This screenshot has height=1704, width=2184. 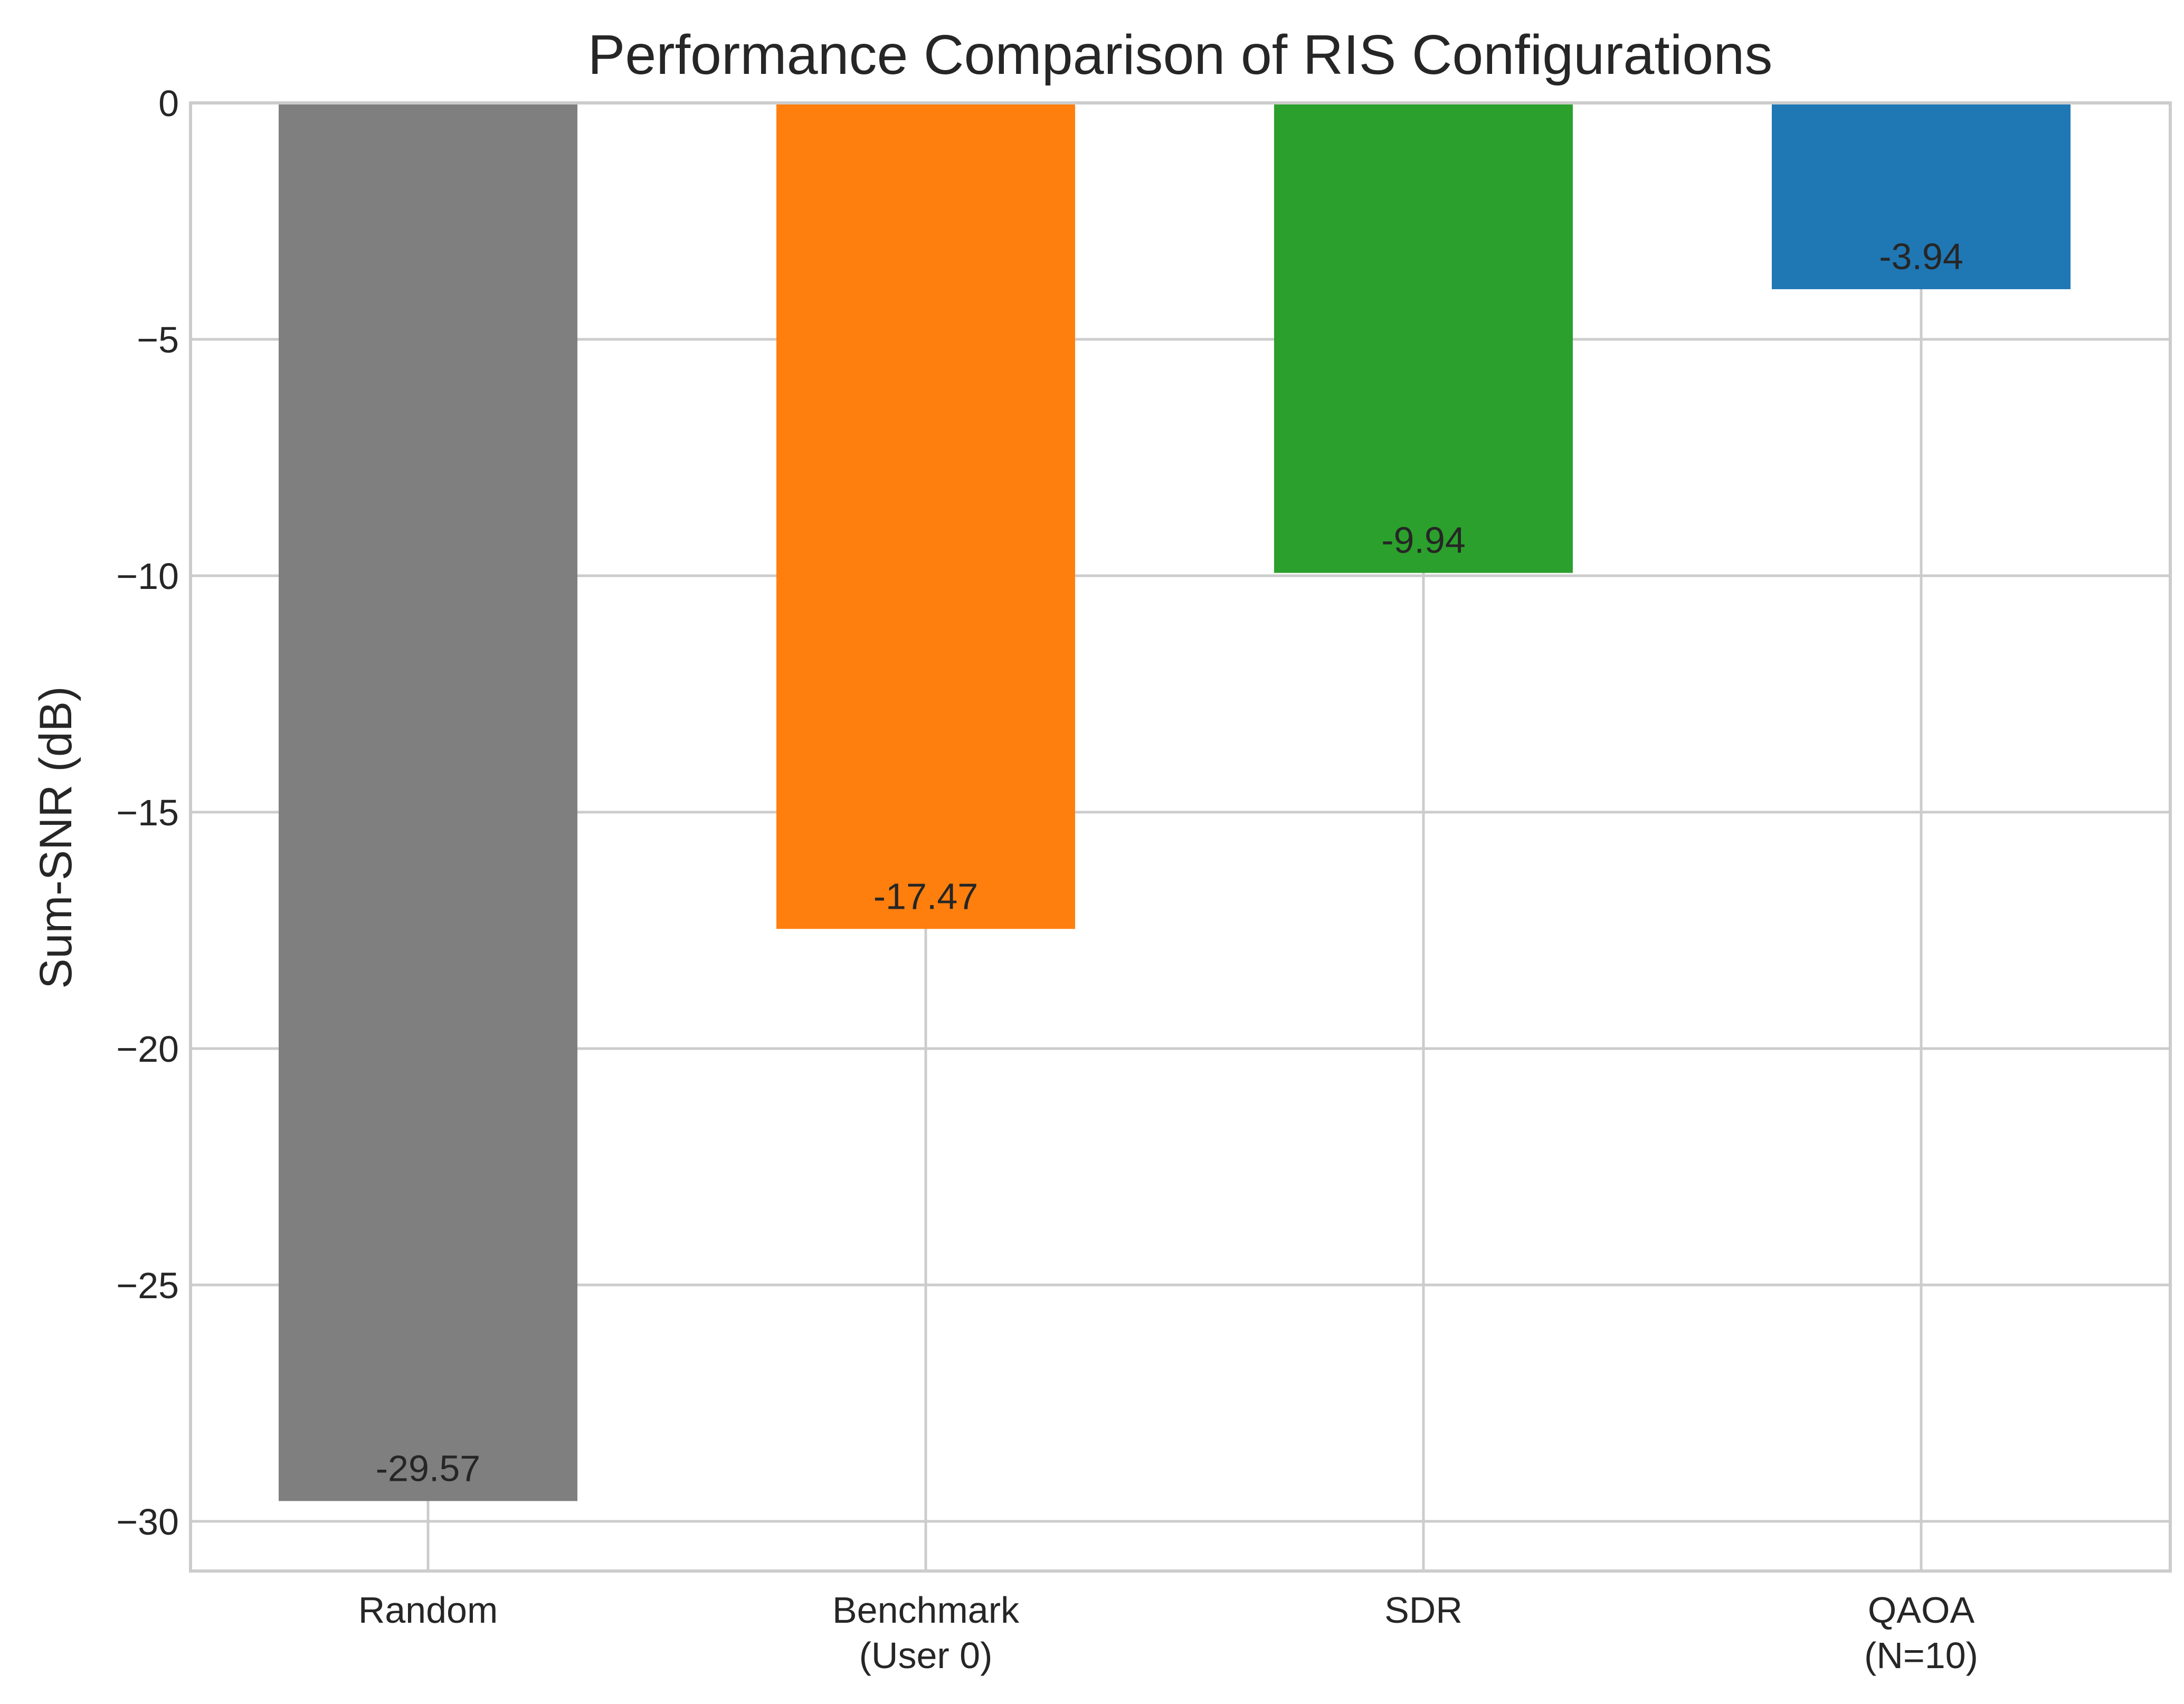 I want to click on y-tick-label: −10, so click(x=147, y=577).